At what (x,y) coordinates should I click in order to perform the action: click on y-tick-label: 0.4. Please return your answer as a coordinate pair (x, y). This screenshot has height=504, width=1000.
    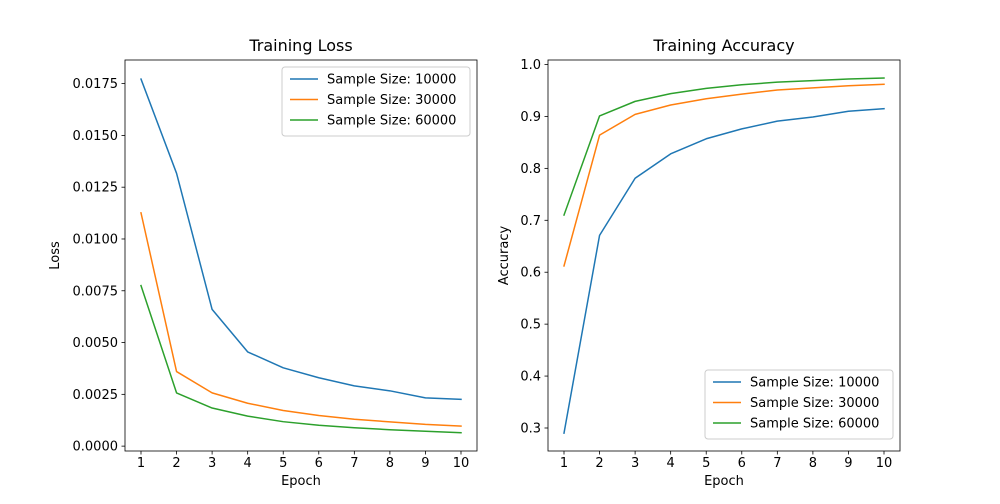
    Looking at the image, I should click on (530, 377).